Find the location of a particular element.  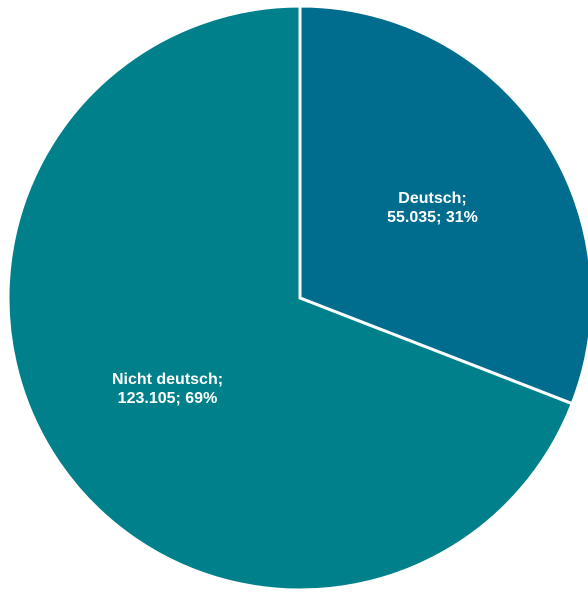

data-label-line-2: 123.105; 69% is located at coordinates (168, 398).